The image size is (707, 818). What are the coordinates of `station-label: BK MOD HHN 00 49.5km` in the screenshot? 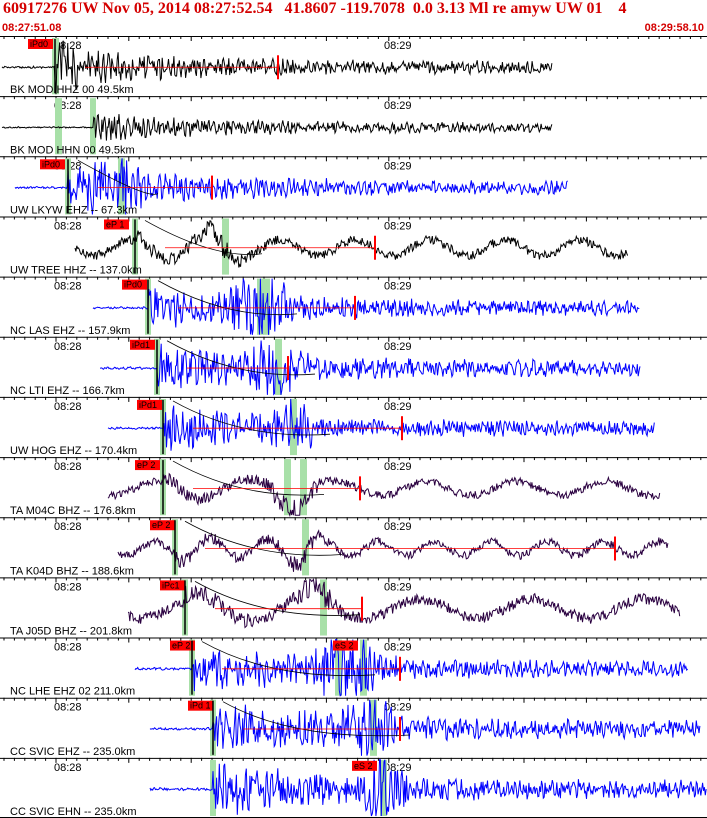 It's located at (72, 150).